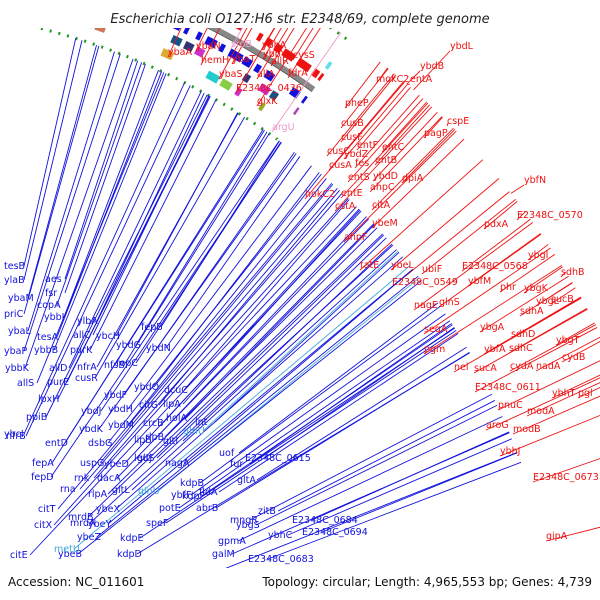 This screenshot has height=600, width=600. Describe the element at coordinates (14, 280) in the screenshot. I see `gene-label-reverse: ylaB` at that location.